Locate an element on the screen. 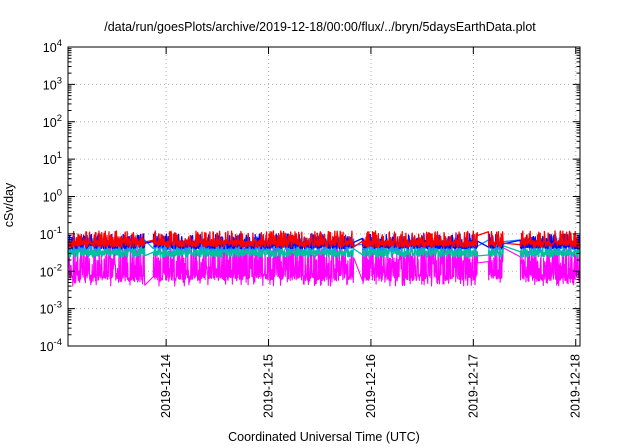  x-tick-label: 2019-12-18 is located at coordinates (576, 386).